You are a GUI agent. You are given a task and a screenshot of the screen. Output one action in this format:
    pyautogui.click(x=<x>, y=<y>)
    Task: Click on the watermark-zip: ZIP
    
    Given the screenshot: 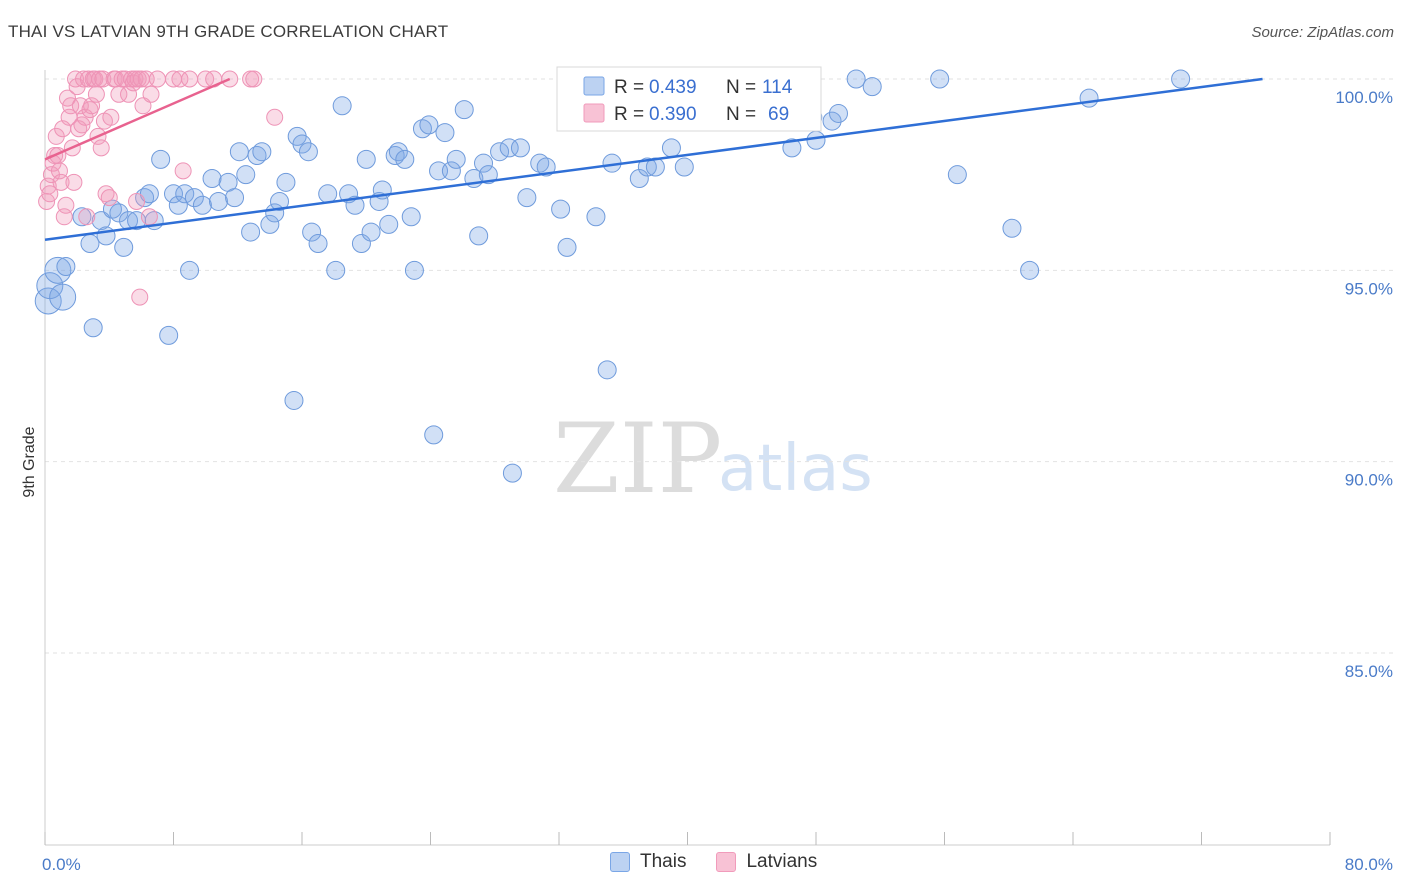 What is the action you would take?
    pyautogui.click(x=637, y=459)
    